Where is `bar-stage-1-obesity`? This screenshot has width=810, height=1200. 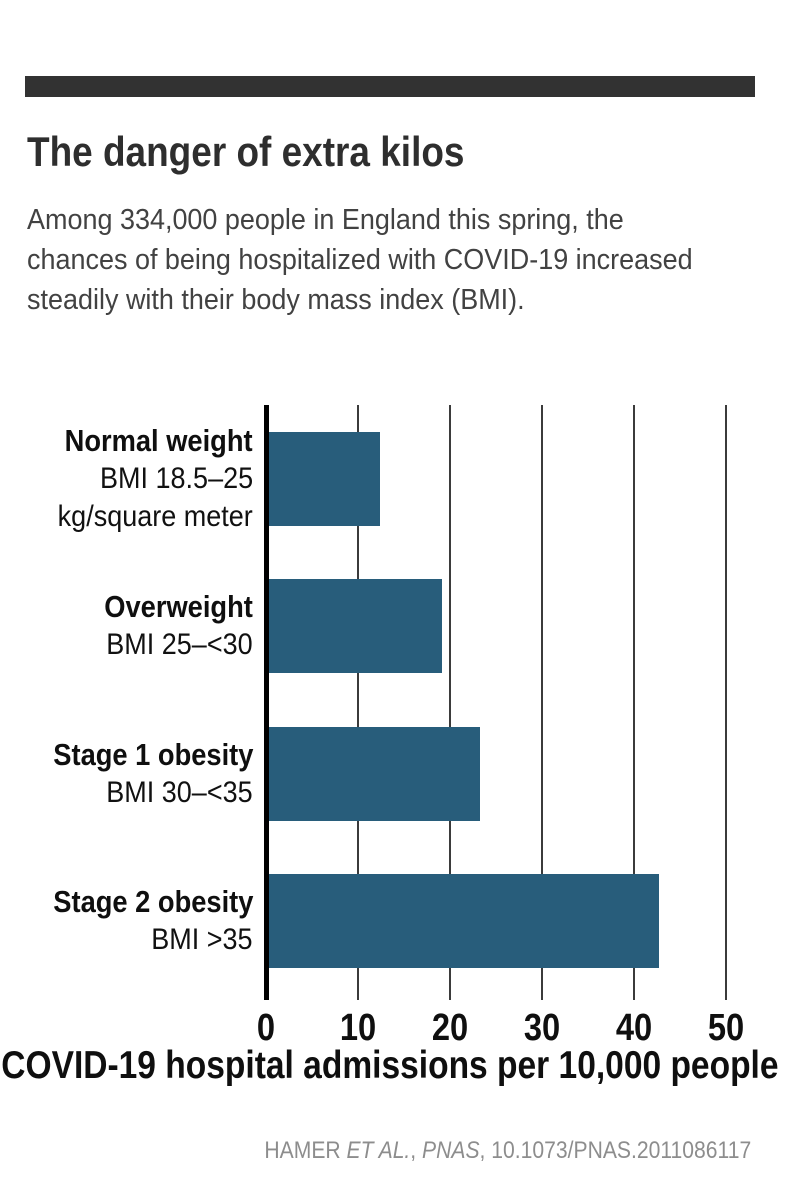
bar-stage-1-obesity is located at coordinates (373, 773).